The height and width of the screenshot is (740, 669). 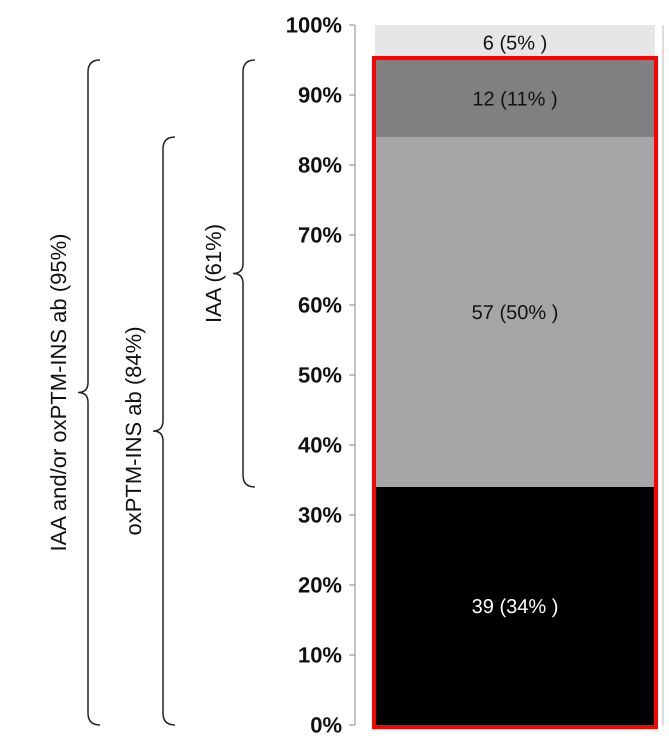 I want to click on text: IAA and/or oxPTM-INS ab (95%), so click(x=58, y=393).